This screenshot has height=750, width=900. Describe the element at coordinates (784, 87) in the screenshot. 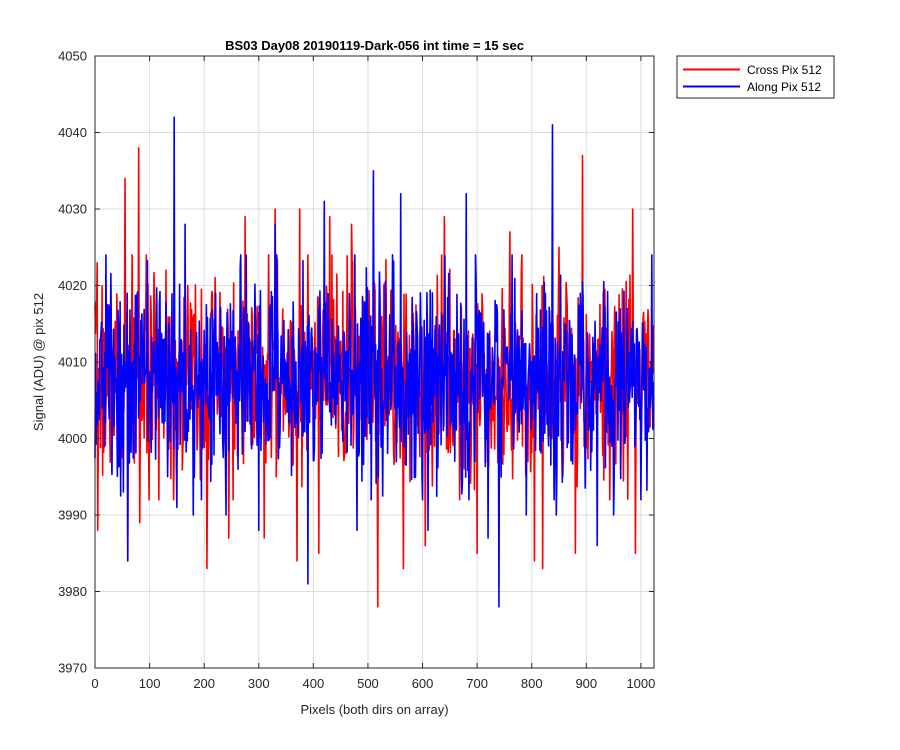

I see `legend-label-along-pix: Along Pix 512` at that location.